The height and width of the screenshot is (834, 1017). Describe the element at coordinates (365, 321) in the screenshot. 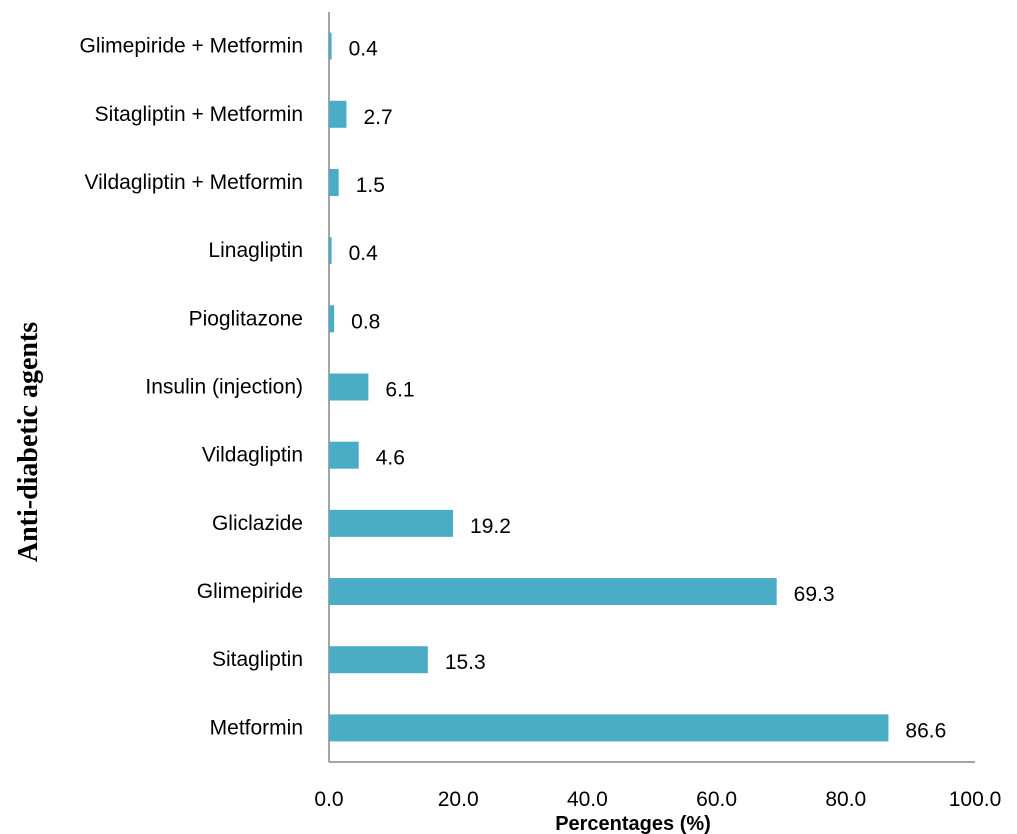

I see `value-label-6: 0.8` at that location.